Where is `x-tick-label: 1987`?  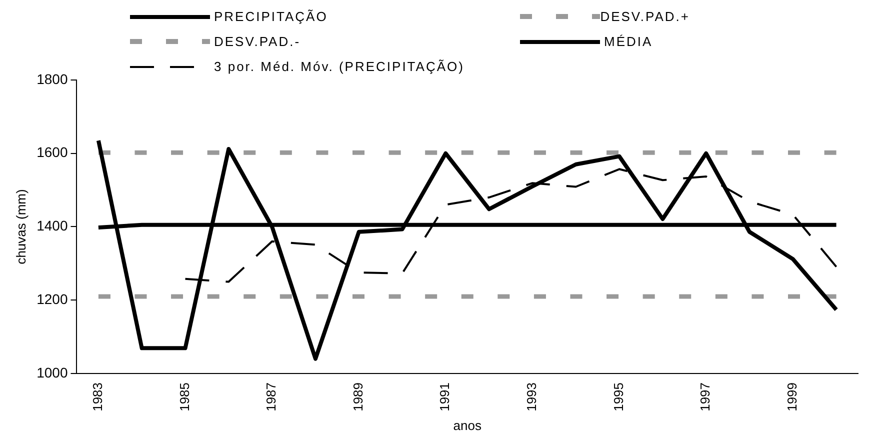
x-tick-label: 1987 is located at coordinates (271, 397).